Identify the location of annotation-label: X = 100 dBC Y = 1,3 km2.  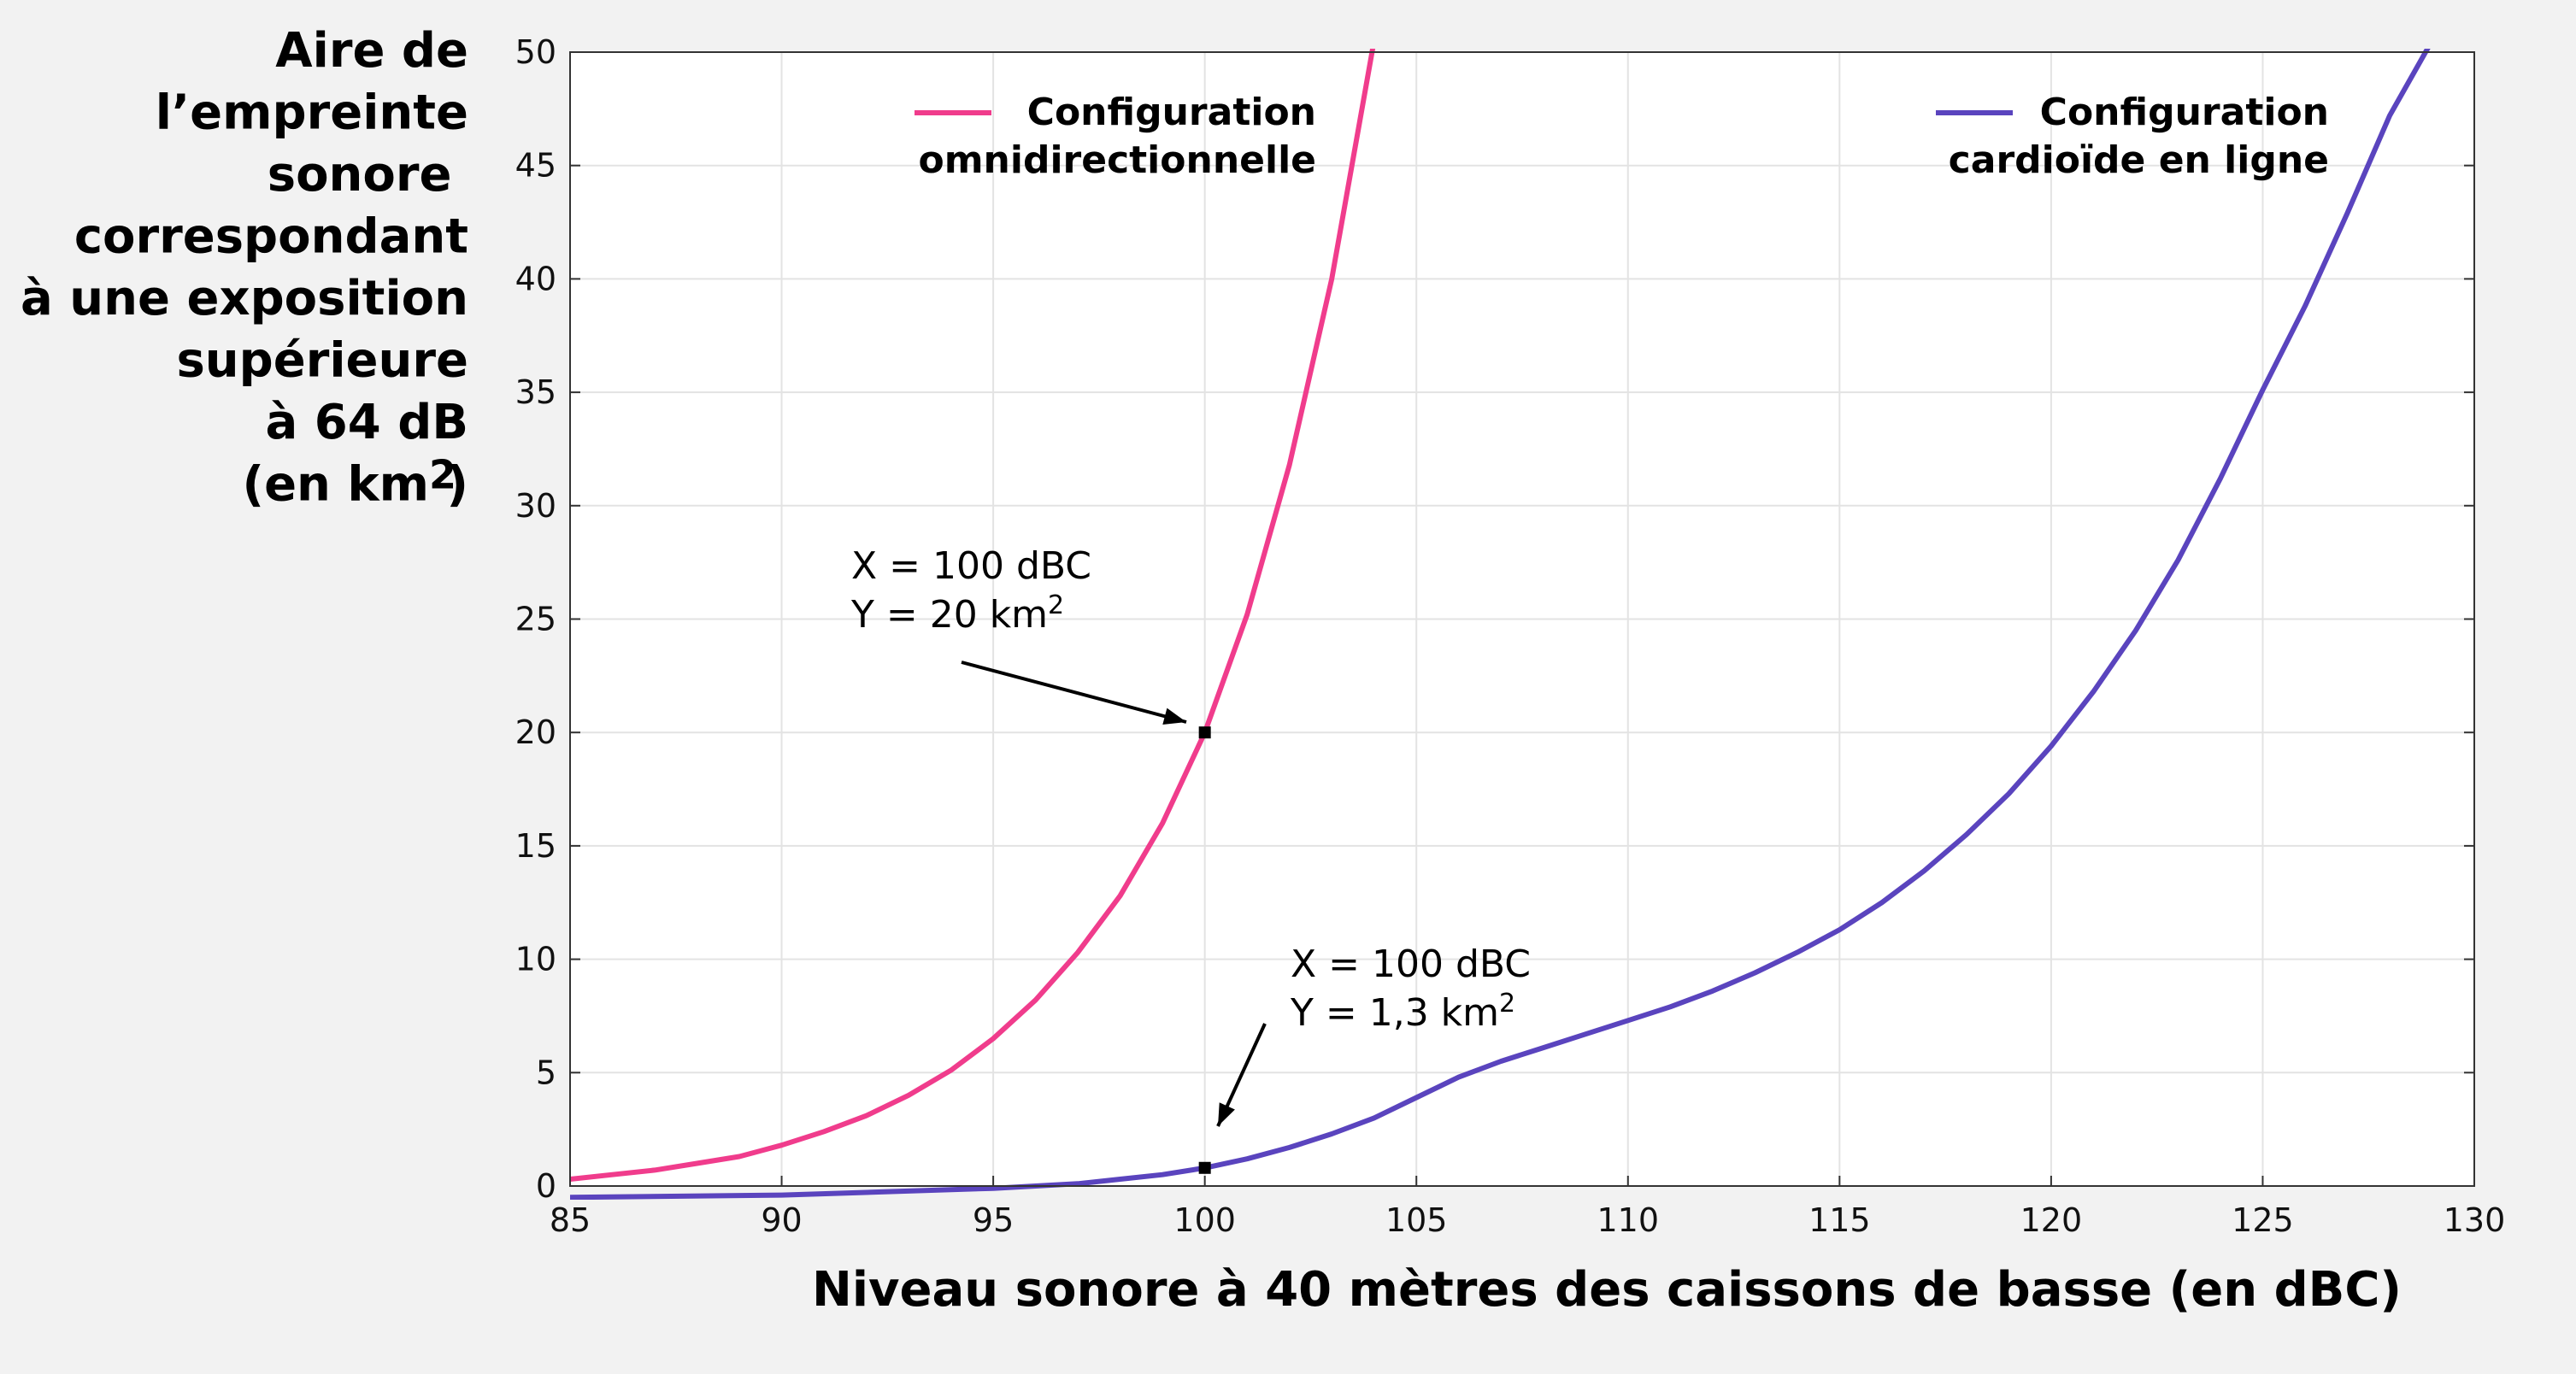
(1410, 989).